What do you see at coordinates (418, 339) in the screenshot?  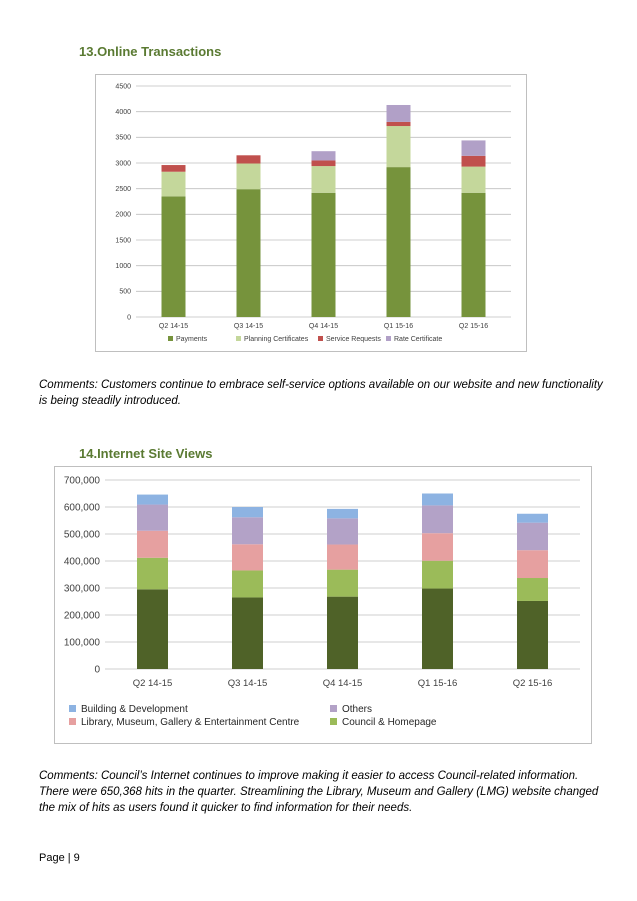 I see `legend-label-rate-certificate: Rate Certificate` at bounding box center [418, 339].